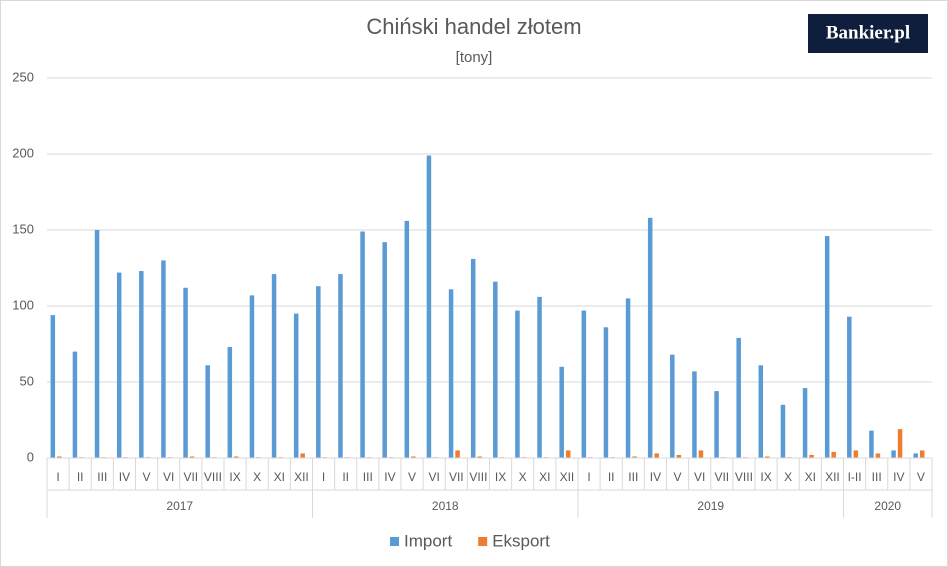 The image size is (948, 567). Describe the element at coordinates (23, 152) in the screenshot. I see `y-tick-label: 200` at that location.